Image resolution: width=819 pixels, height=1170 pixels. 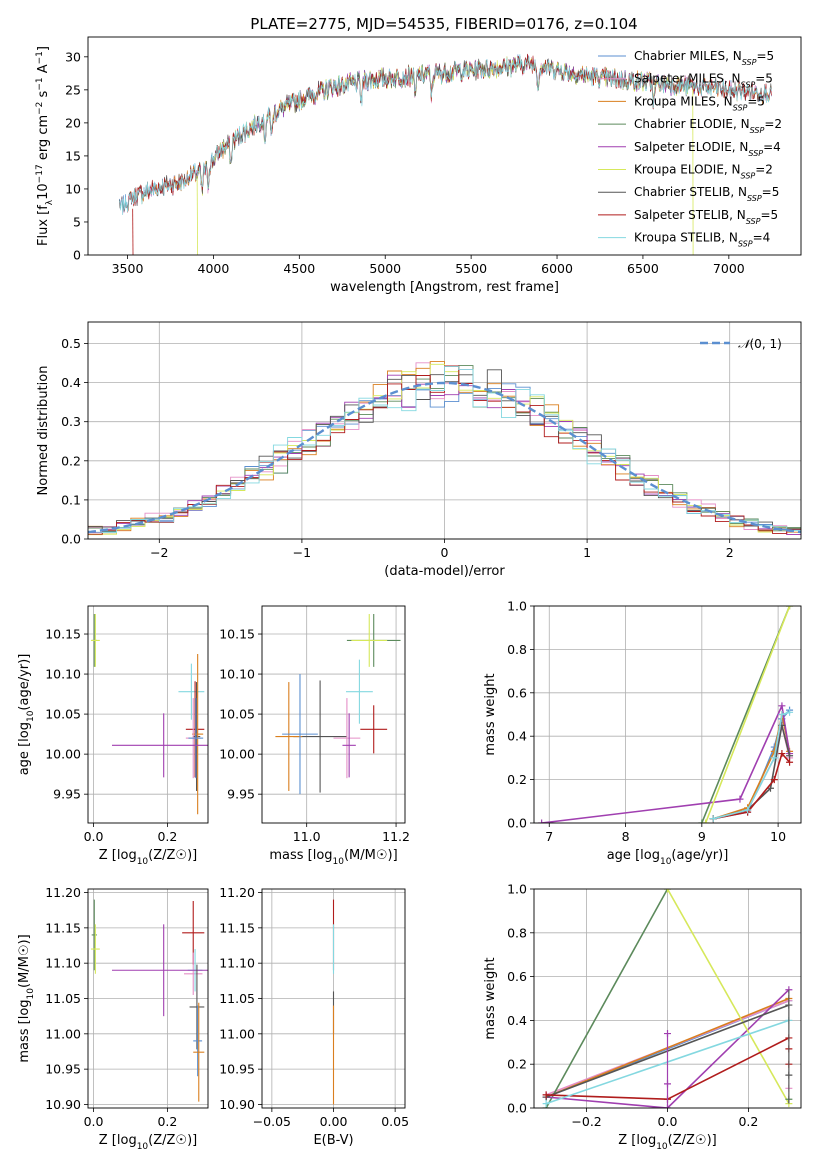 I want to click on y-tick-label: 10.15, so click(x=63, y=634).